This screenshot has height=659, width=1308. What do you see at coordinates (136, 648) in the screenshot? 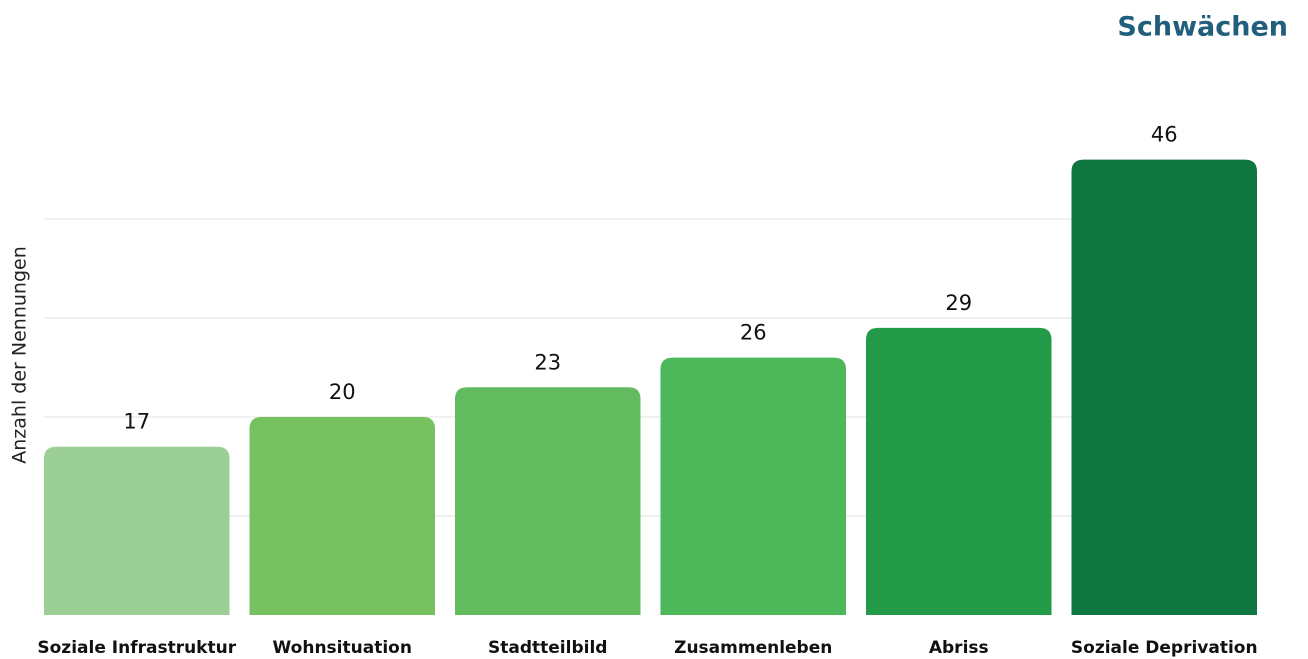
I see `x-tick-label: Soziale Infrastruktur` at bounding box center [136, 648].